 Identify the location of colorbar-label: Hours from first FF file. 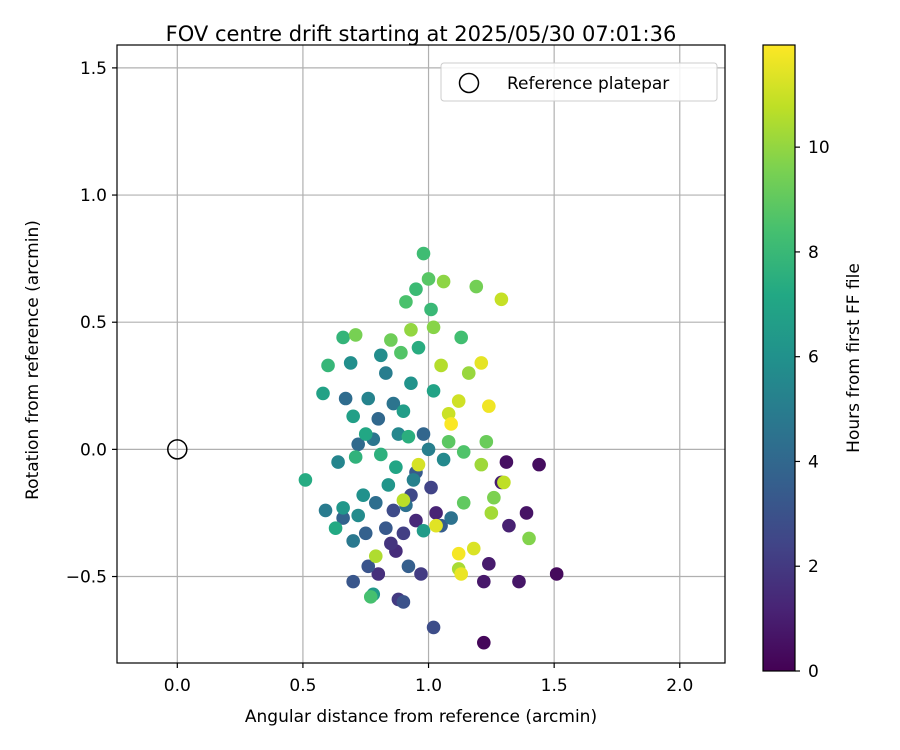
(854, 358).